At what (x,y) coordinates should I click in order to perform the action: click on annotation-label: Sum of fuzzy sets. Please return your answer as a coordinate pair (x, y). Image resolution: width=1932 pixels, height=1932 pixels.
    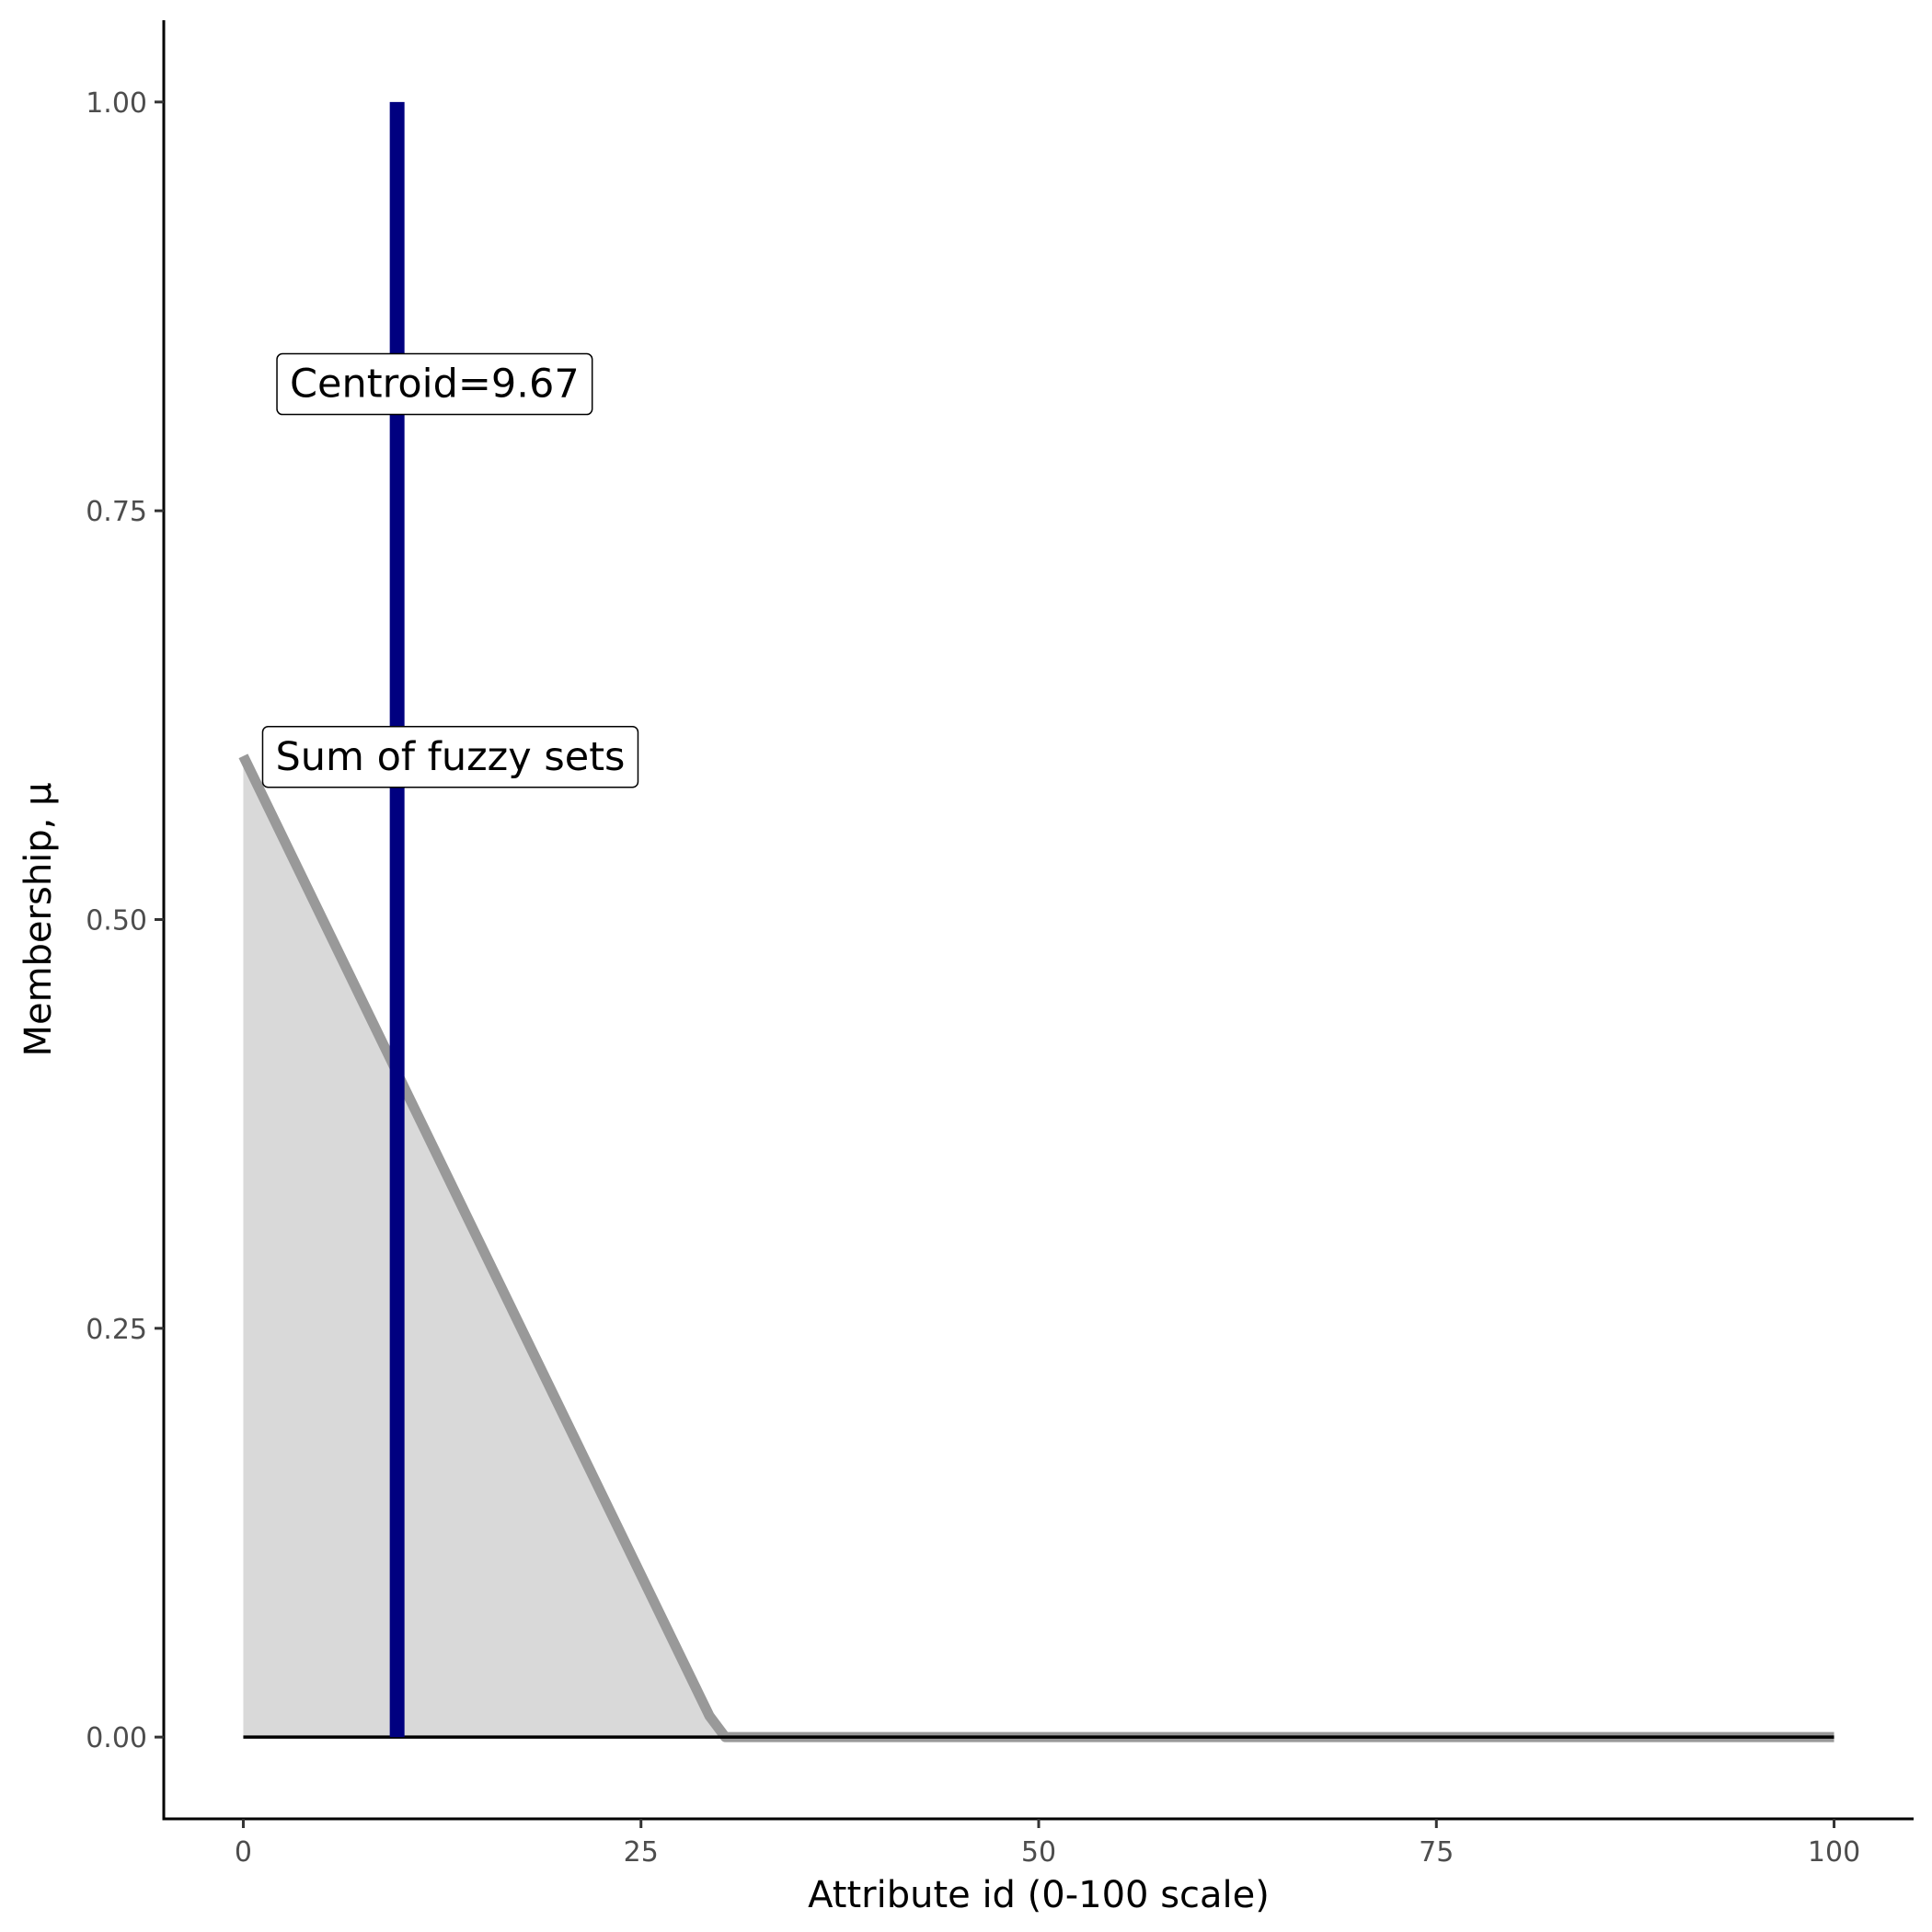
    Looking at the image, I should click on (450, 757).